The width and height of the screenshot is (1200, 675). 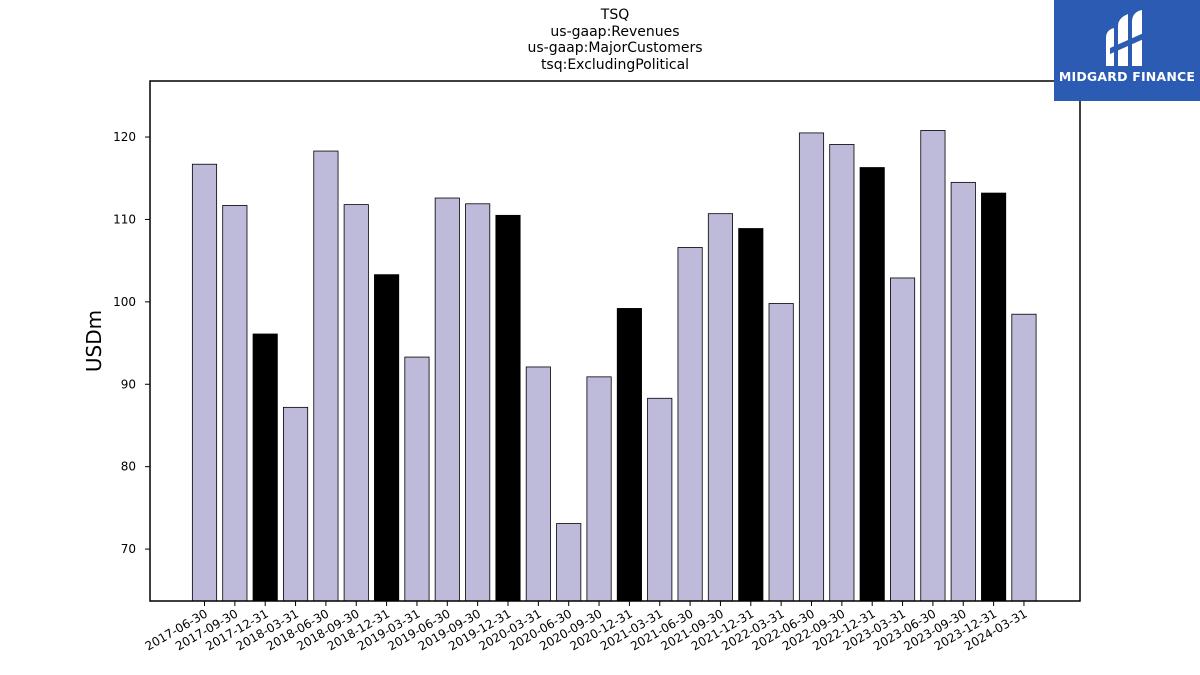 What do you see at coordinates (615, 32) in the screenshot?
I see `chart-title-line-2: us-gaap:Revenues` at bounding box center [615, 32].